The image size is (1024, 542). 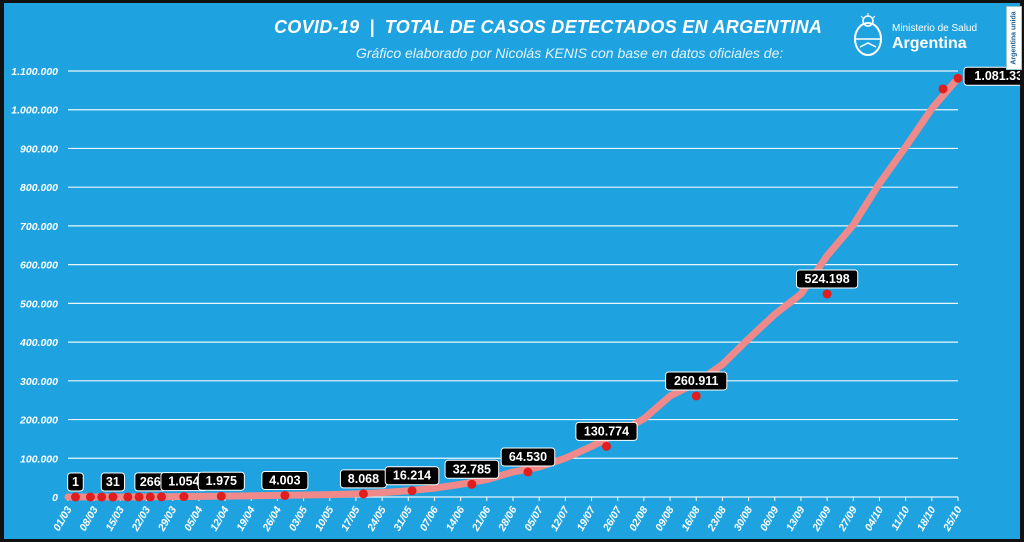 What do you see at coordinates (929, 43) in the screenshot?
I see `logo-country-text: Argentina` at bounding box center [929, 43].